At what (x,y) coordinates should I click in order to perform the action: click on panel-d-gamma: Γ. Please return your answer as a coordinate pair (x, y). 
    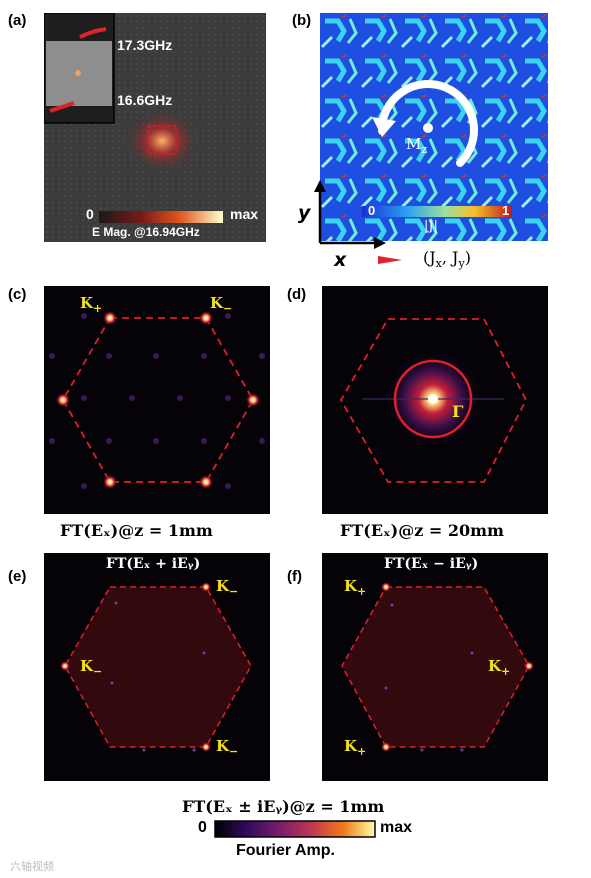
    Looking at the image, I should click on (458, 411).